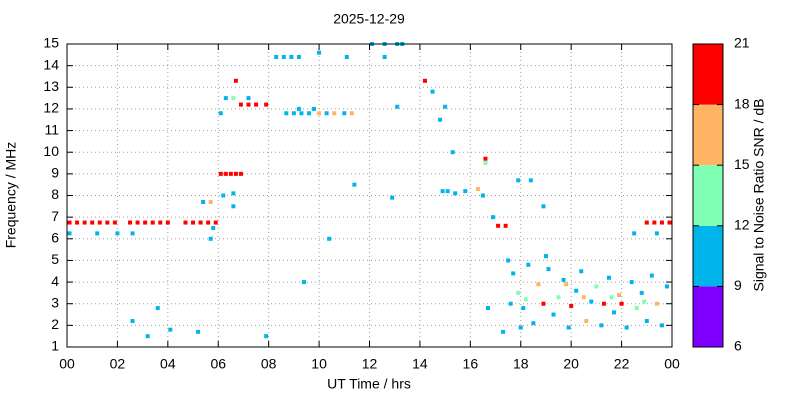  What do you see at coordinates (51, 86) in the screenshot?
I see `y-tick-label: 13` at bounding box center [51, 86].